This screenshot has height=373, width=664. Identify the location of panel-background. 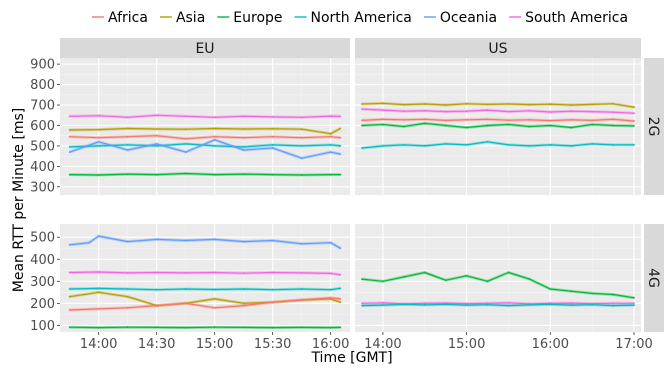
(498, 278).